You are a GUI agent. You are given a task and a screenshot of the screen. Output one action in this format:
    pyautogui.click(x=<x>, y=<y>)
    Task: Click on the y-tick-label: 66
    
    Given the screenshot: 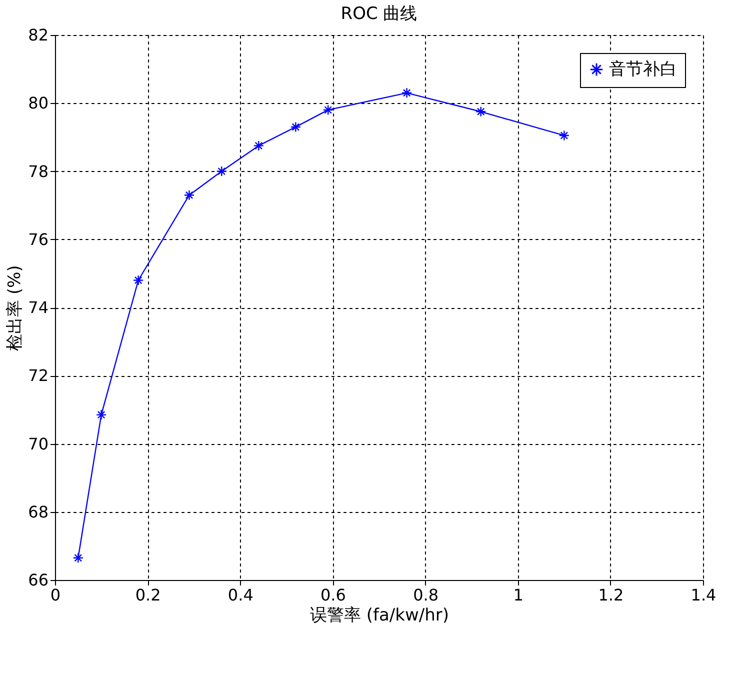 What is the action you would take?
    pyautogui.click(x=38, y=580)
    